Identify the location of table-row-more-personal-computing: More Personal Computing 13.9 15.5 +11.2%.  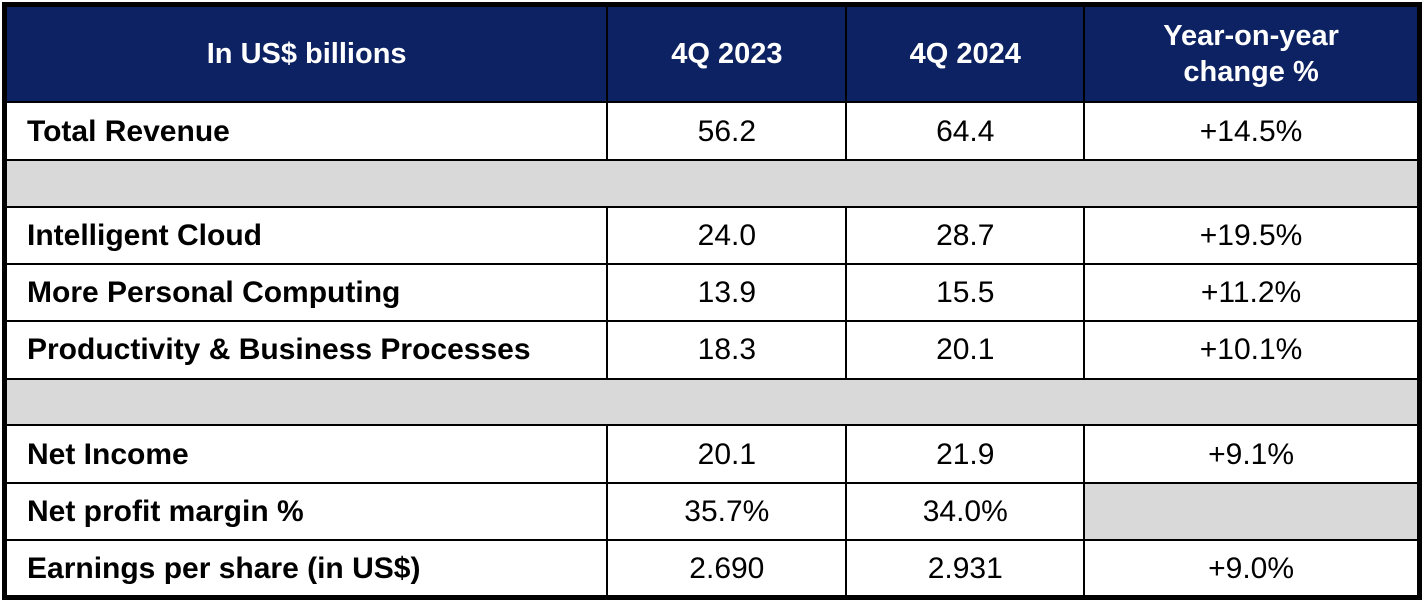
(712, 292).